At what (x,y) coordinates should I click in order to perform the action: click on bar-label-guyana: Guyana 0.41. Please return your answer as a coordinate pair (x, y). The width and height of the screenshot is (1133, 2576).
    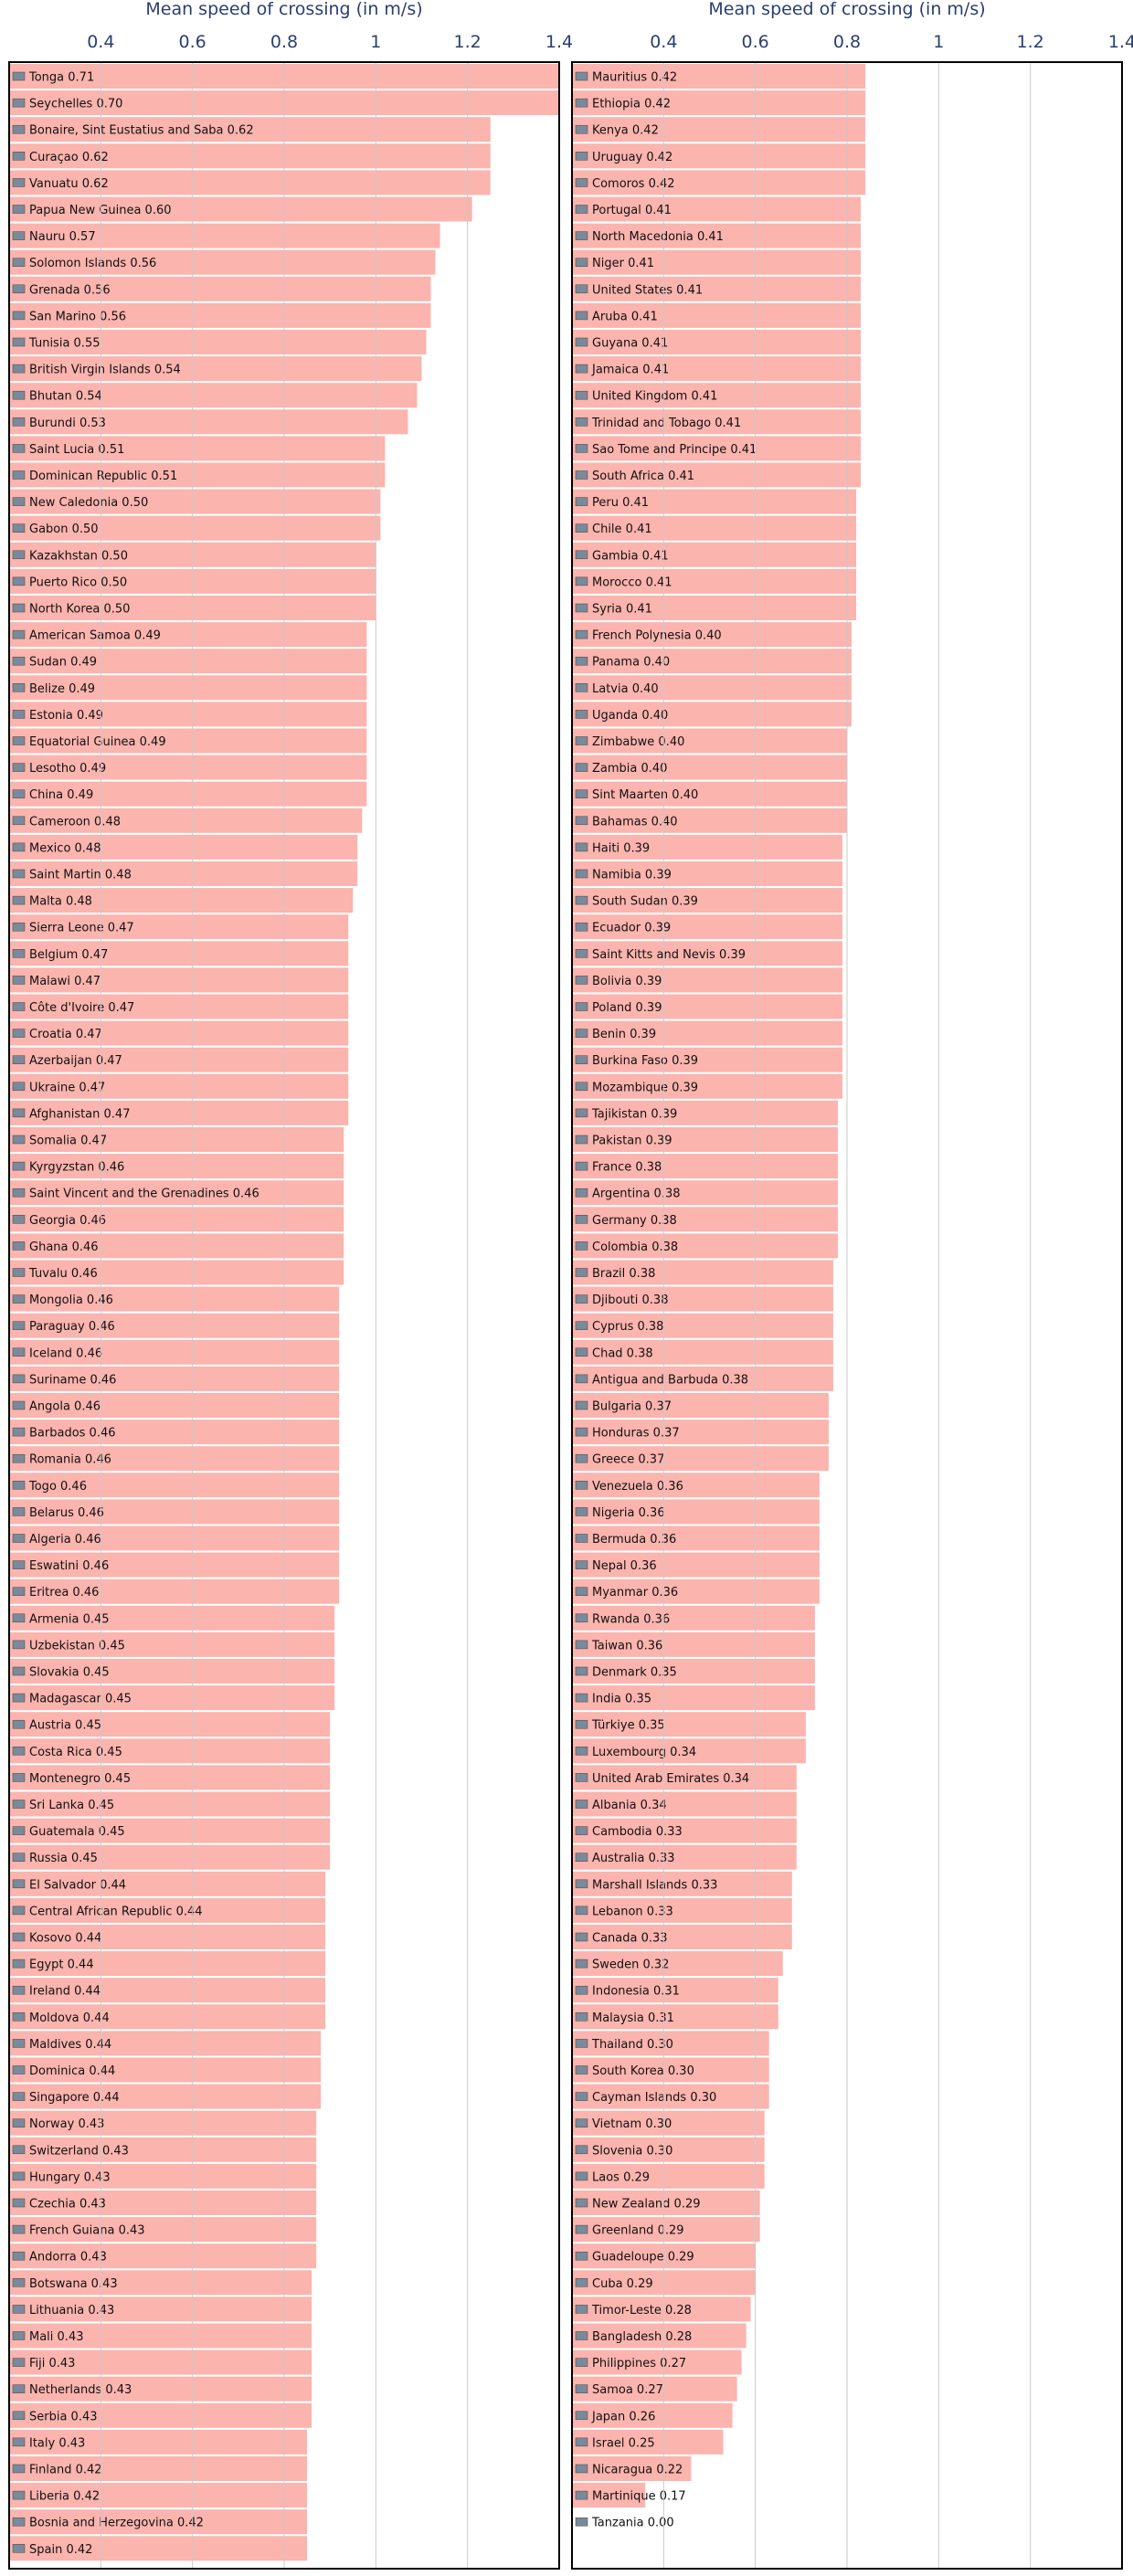
    Looking at the image, I should click on (630, 344).